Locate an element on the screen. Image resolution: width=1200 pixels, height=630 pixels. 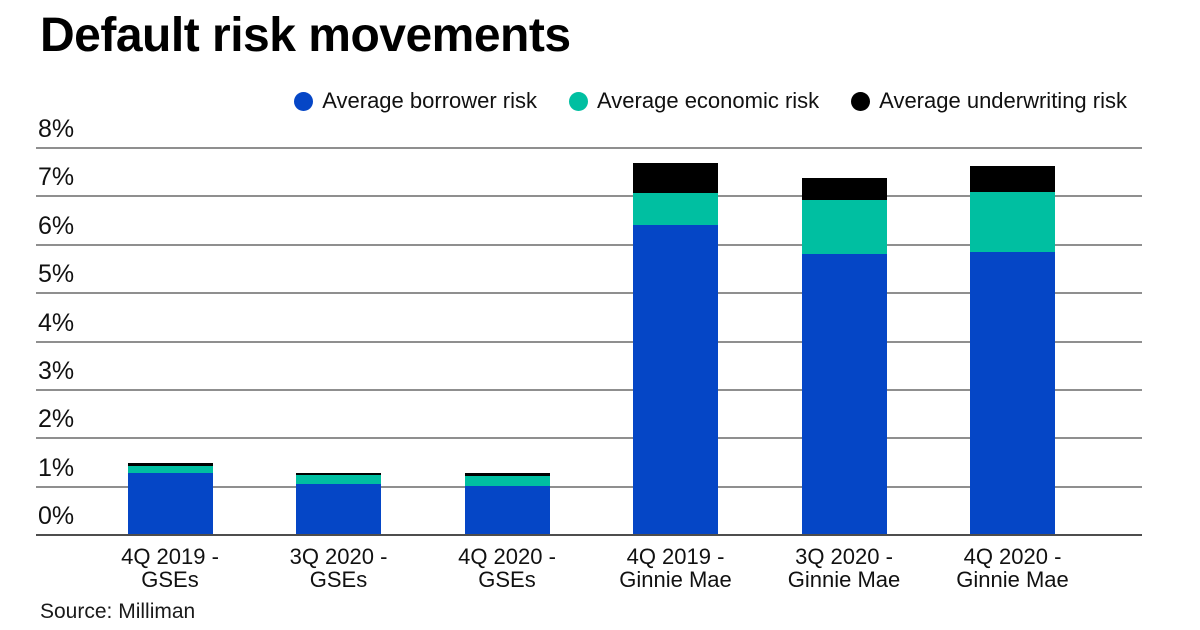
legend-item-borrower-risk: Average borrower risk is located at coordinates (415, 101).